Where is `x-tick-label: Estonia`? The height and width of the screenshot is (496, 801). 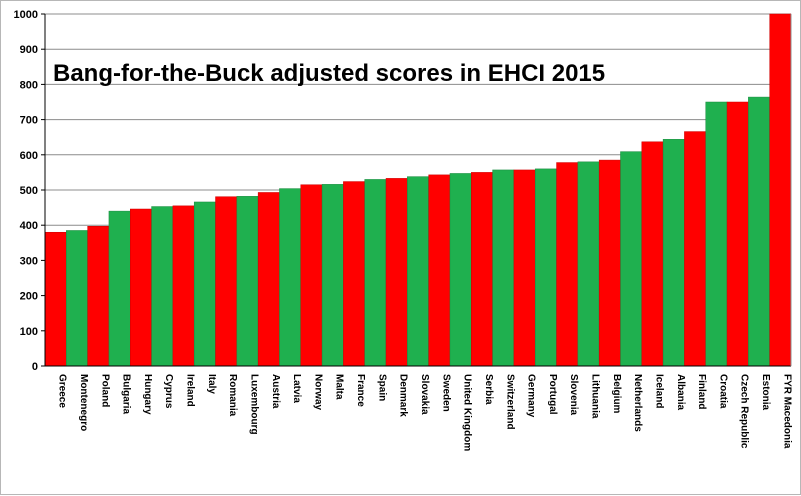
x-tick-label: Estonia is located at coordinates (765, 392).